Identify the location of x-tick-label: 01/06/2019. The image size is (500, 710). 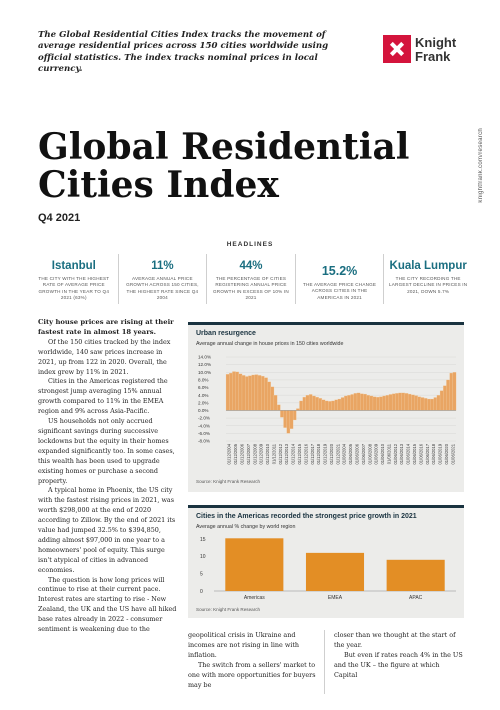
(440, 453).